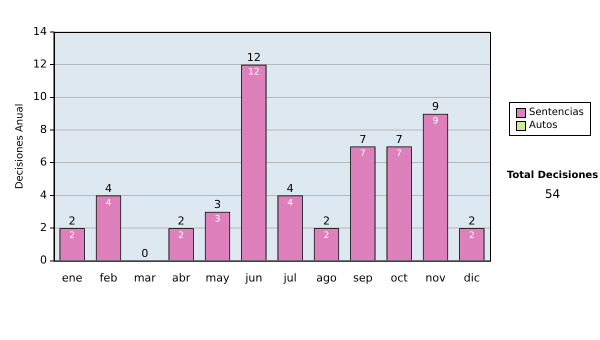 This screenshot has height=340, width=600. I want to click on x-tick-label: nov, so click(435, 277).